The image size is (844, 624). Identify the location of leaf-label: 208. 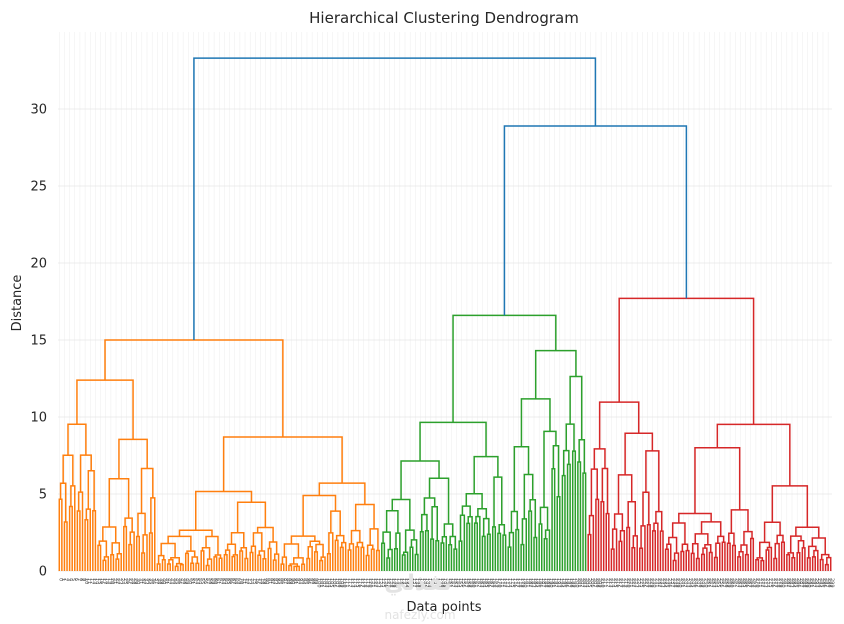
(597, 583).